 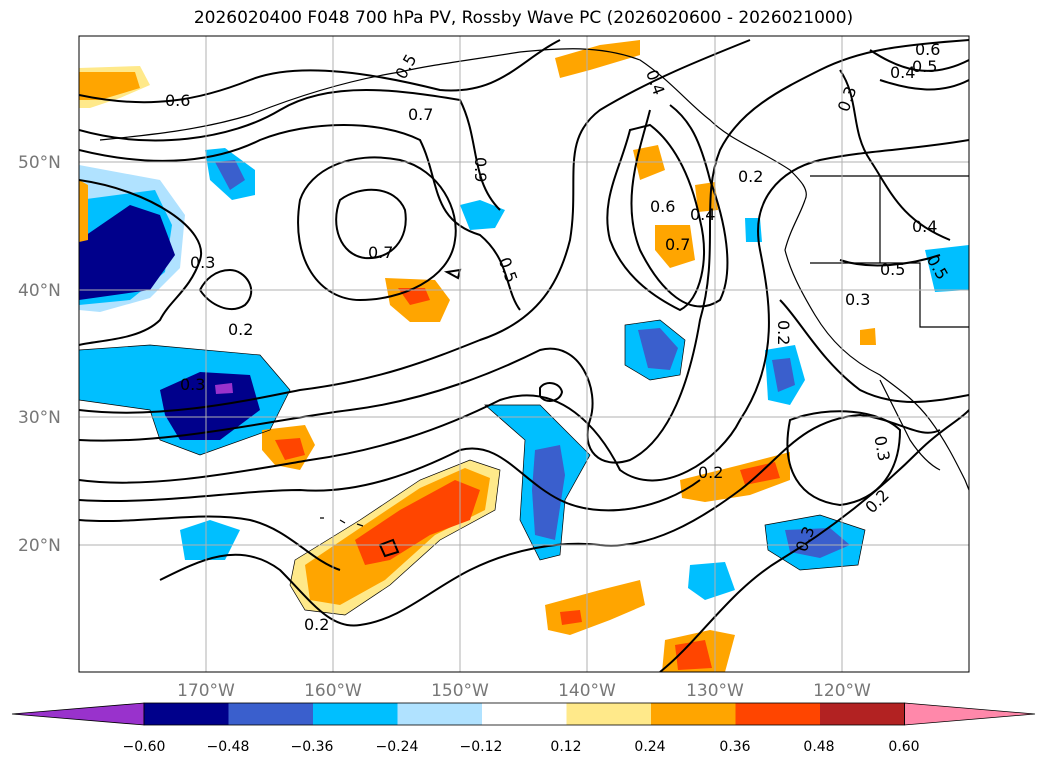 What do you see at coordinates (127, 252) in the screenshot?
I see `neg-anomaly-west-core` at bounding box center [127, 252].